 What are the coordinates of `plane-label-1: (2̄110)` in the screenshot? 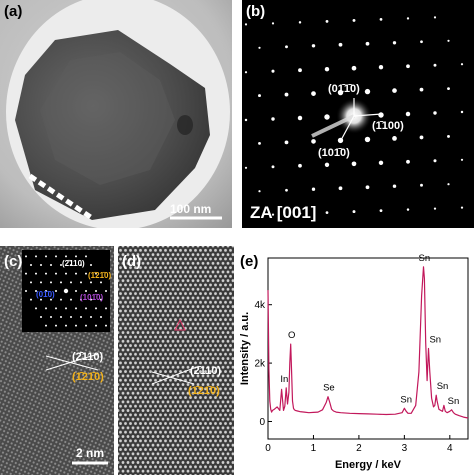 It's located at (88, 357).